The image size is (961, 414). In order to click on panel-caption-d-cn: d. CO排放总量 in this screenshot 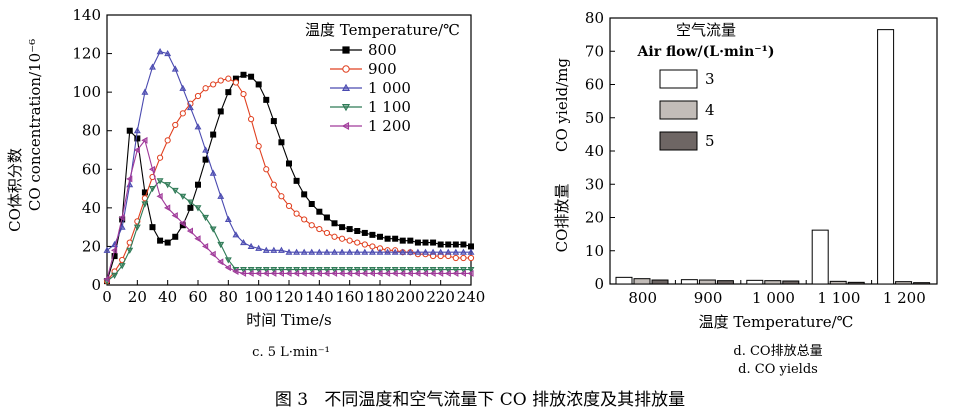, I will do `click(777, 351)`.